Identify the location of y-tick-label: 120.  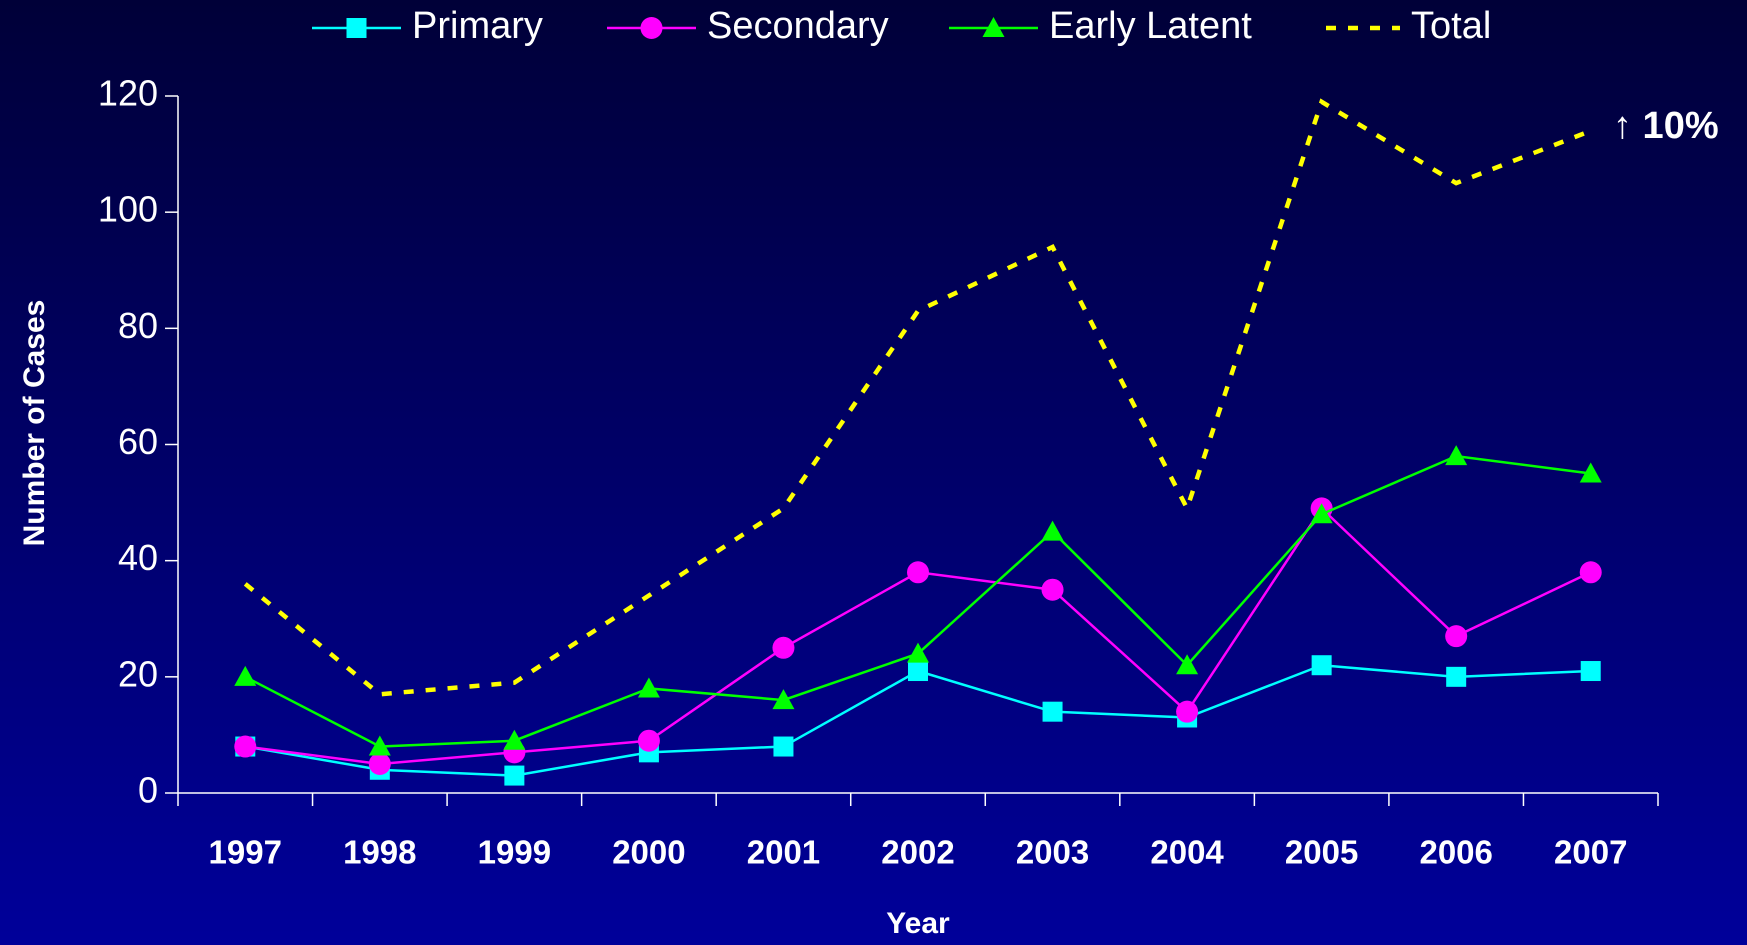
(128, 93).